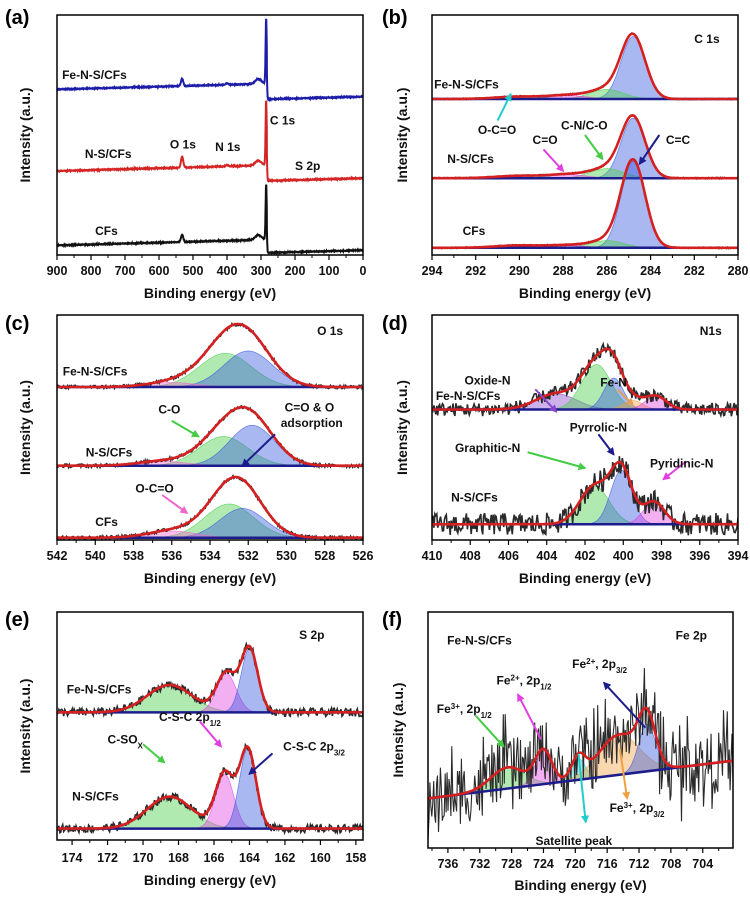 The image size is (750, 904). I want to click on x-tick-label: 724, so click(543, 864).